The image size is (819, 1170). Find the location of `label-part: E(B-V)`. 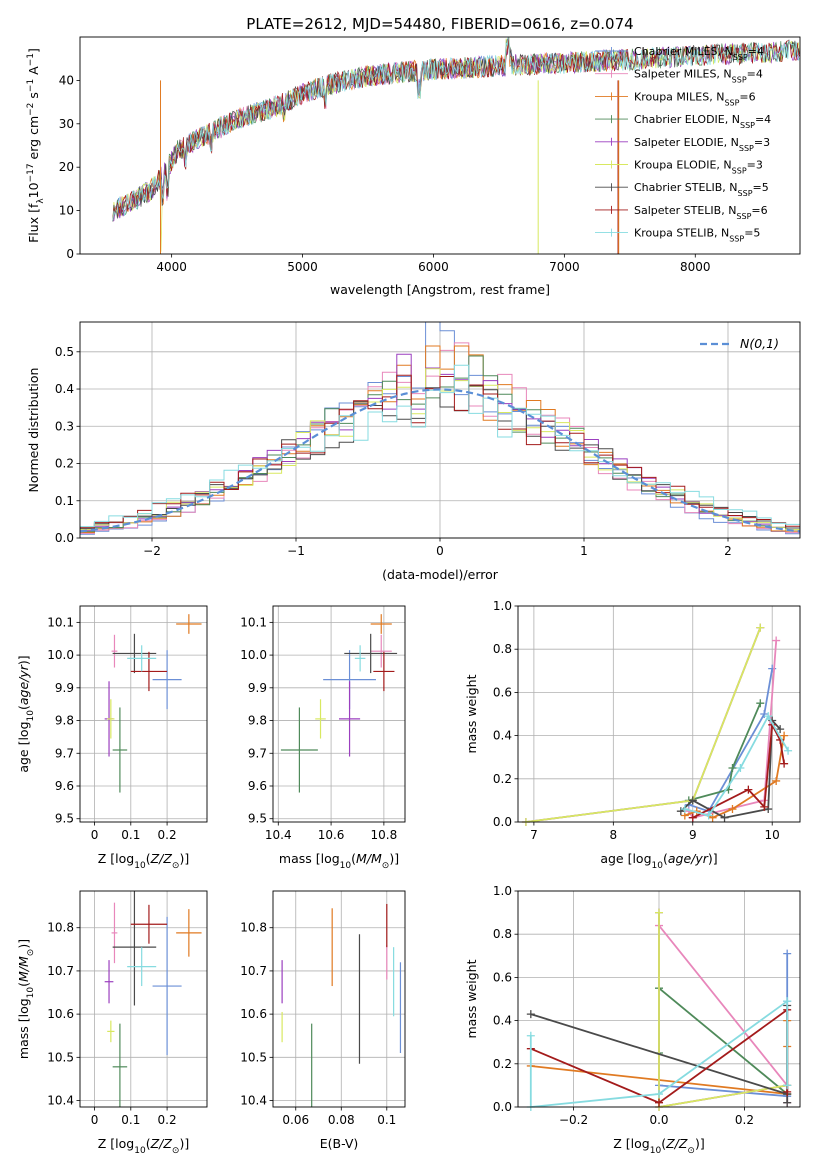

label-part: E(B-V) is located at coordinates (339, 1143).